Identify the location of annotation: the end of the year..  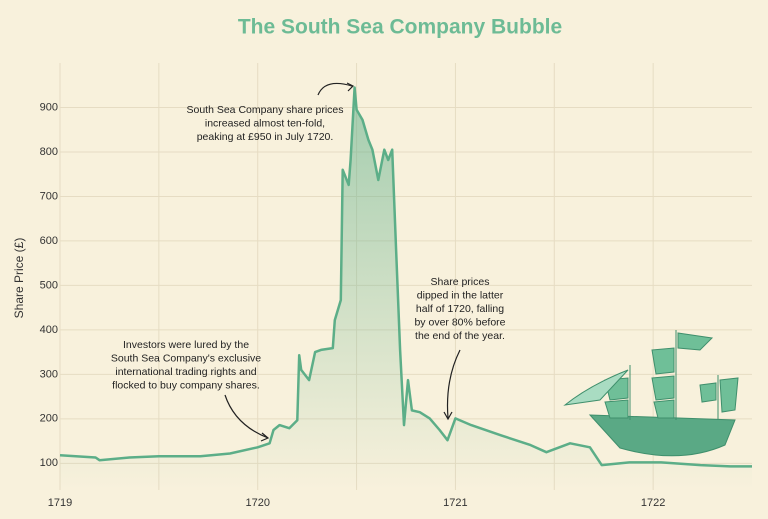
(460, 336).